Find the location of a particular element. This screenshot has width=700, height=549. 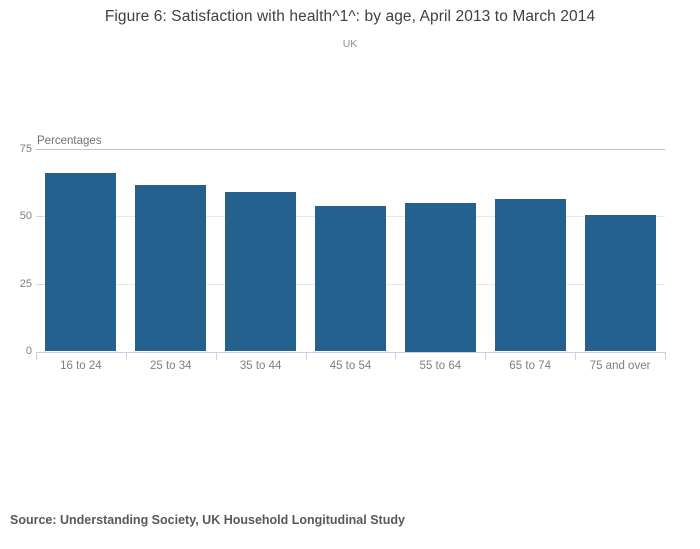

x-axis-line is located at coordinates (351, 352).